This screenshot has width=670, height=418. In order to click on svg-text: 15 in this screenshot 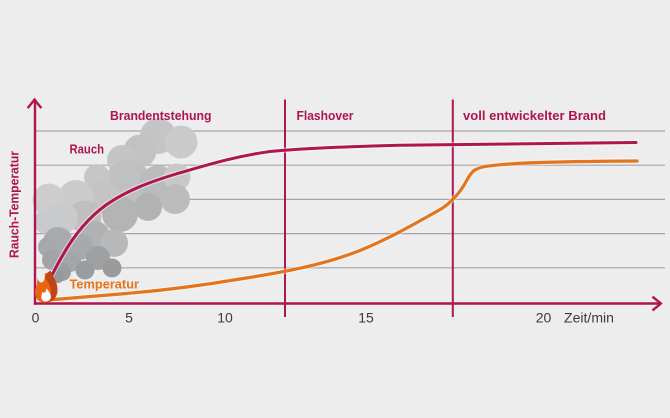, I will do `click(366, 318)`.